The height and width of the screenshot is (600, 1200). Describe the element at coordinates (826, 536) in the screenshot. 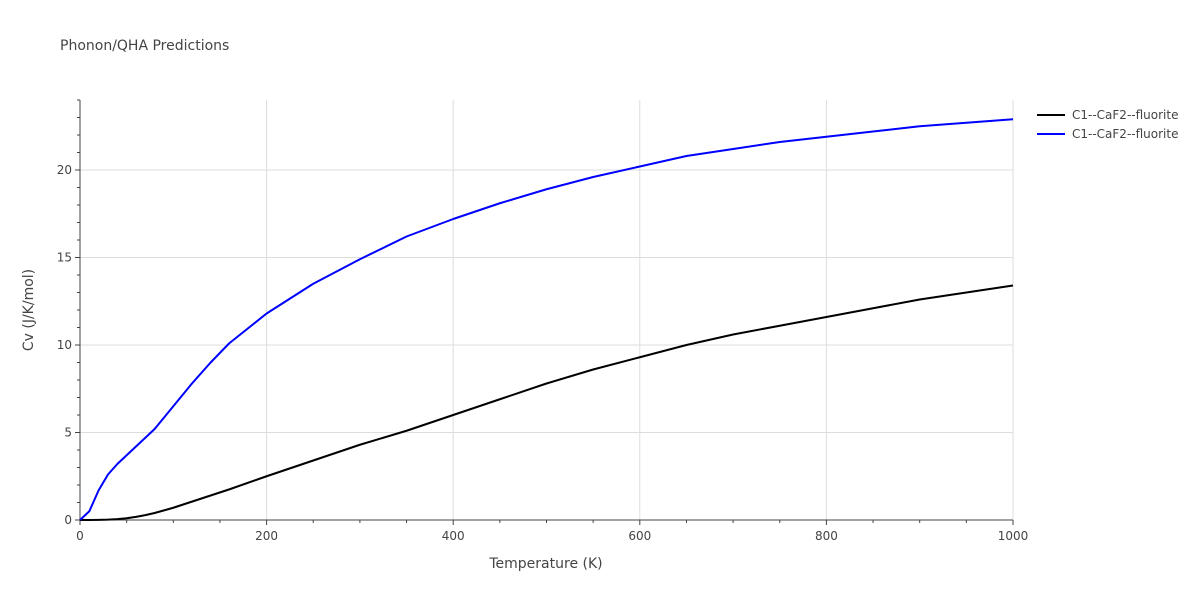

I see `x-tick-label: 800` at that location.